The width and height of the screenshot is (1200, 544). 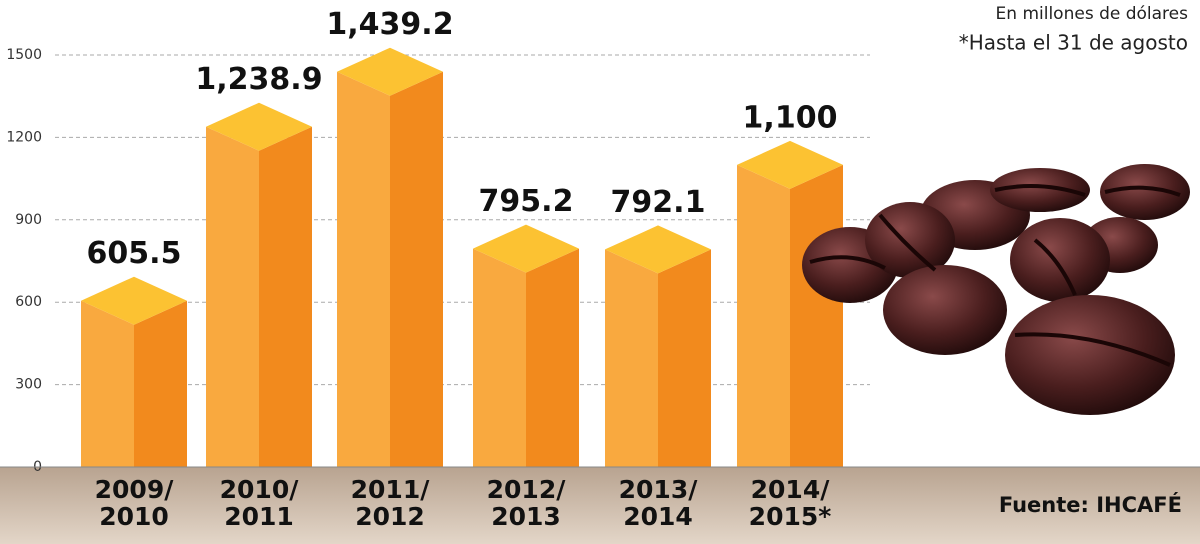 What do you see at coordinates (28, 220) in the screenshot?
I see `y-tick-label: 900` at bounding box center [28, 220].